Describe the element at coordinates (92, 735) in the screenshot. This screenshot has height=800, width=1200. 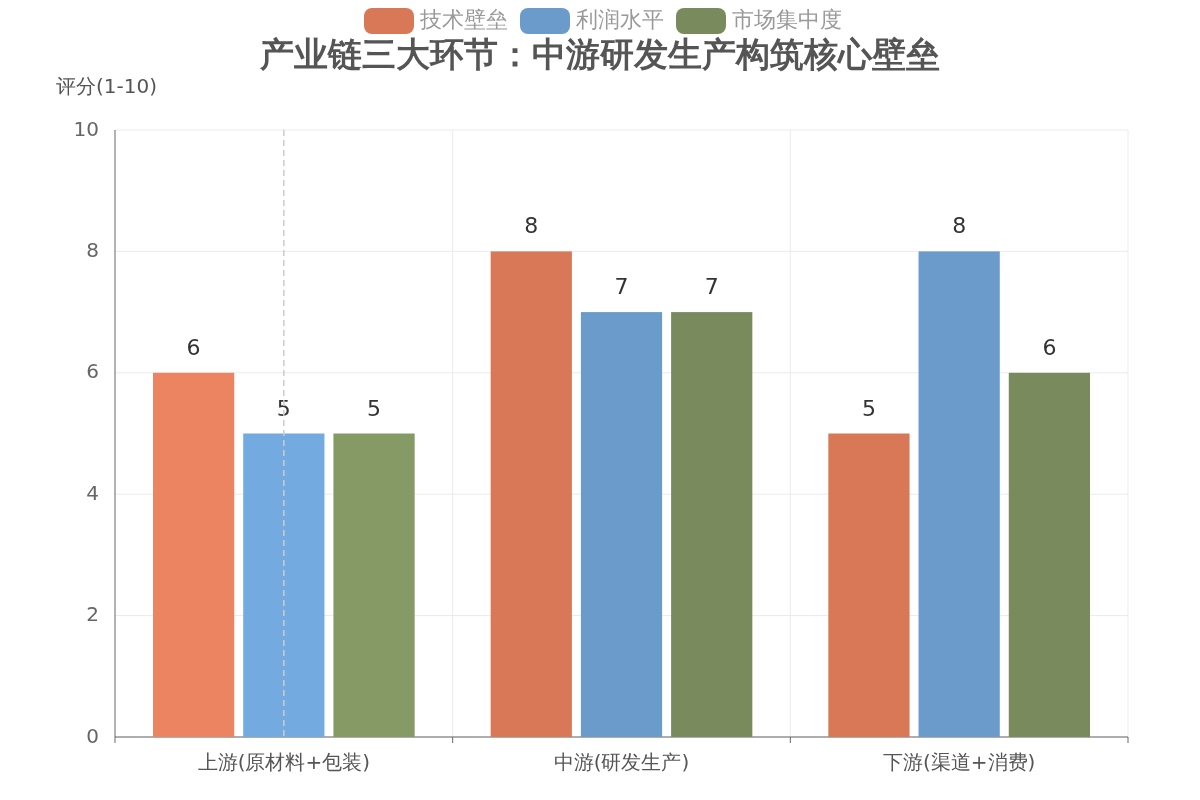
I see `y-tick-label: 0` at that location.